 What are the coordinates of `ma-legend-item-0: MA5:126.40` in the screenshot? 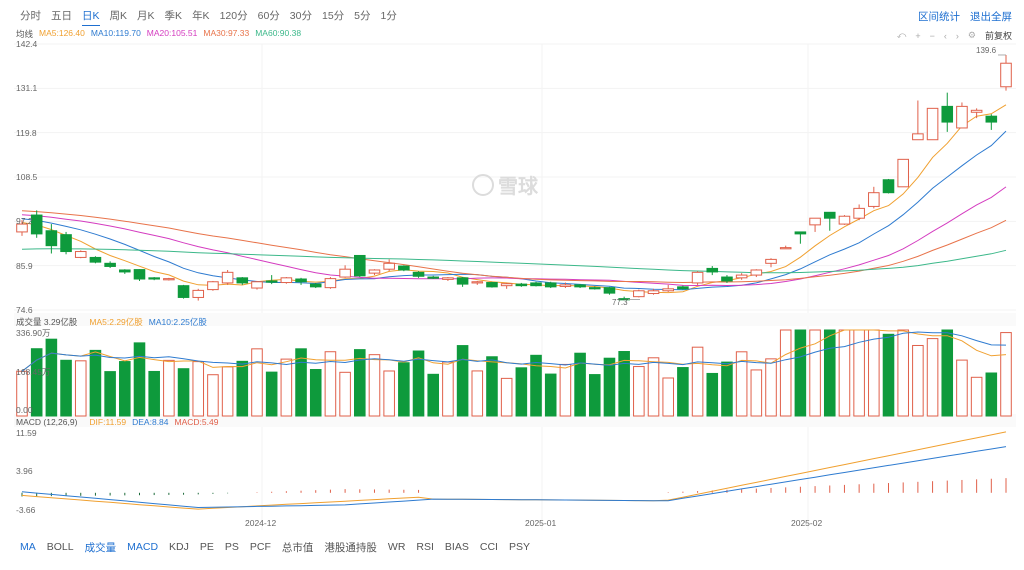 It's located at (62, 33).